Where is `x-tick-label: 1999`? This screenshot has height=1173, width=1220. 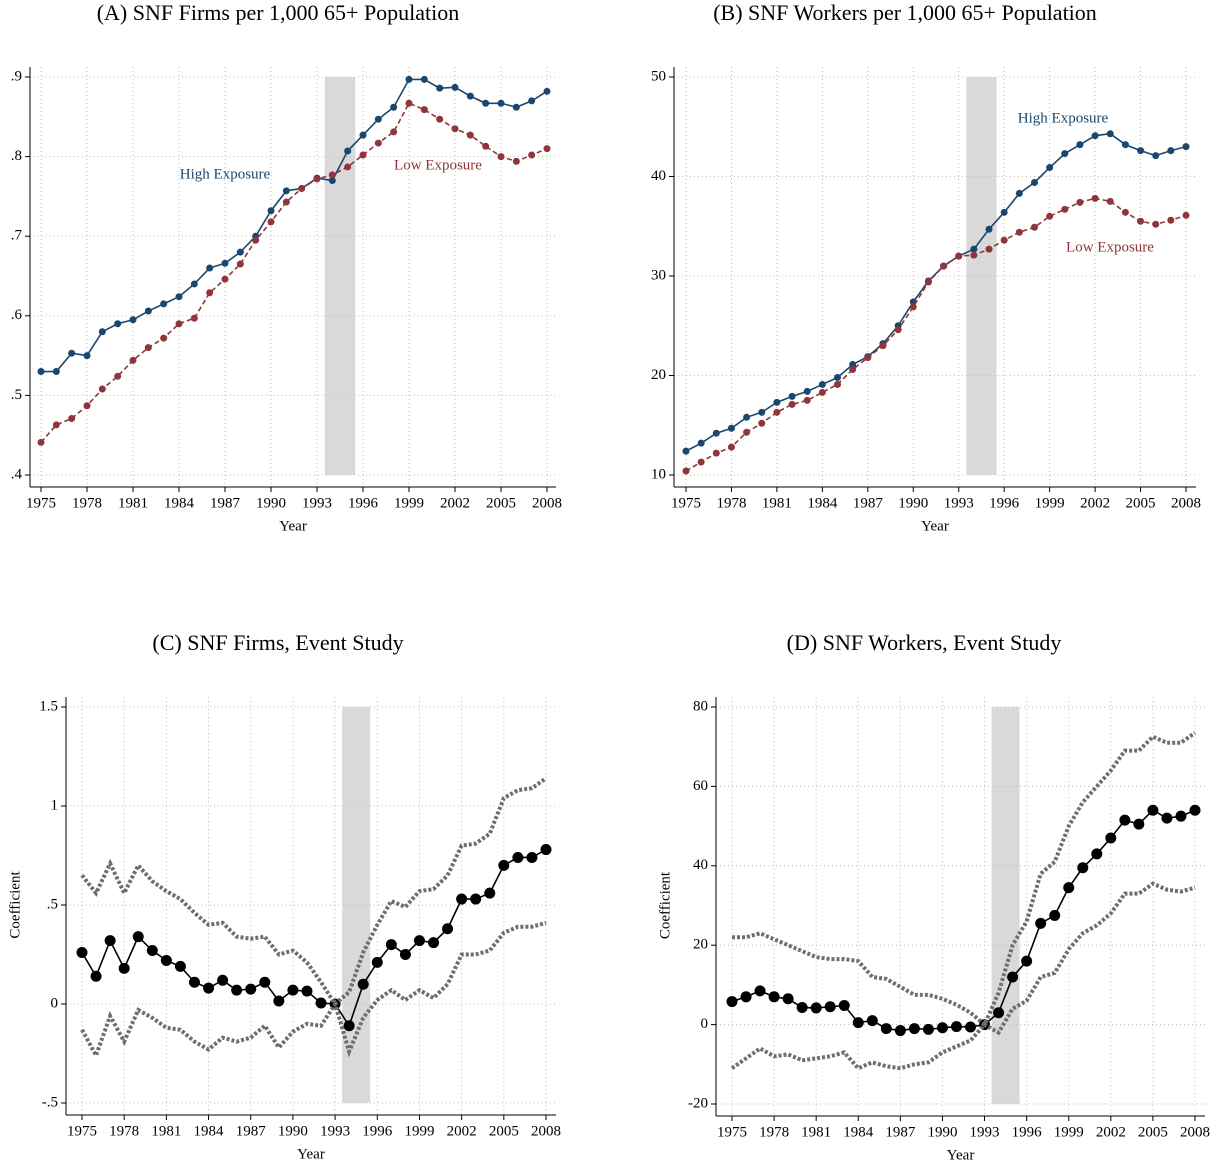
x-tick-label: 1999 is located at coordinates (409, 503).